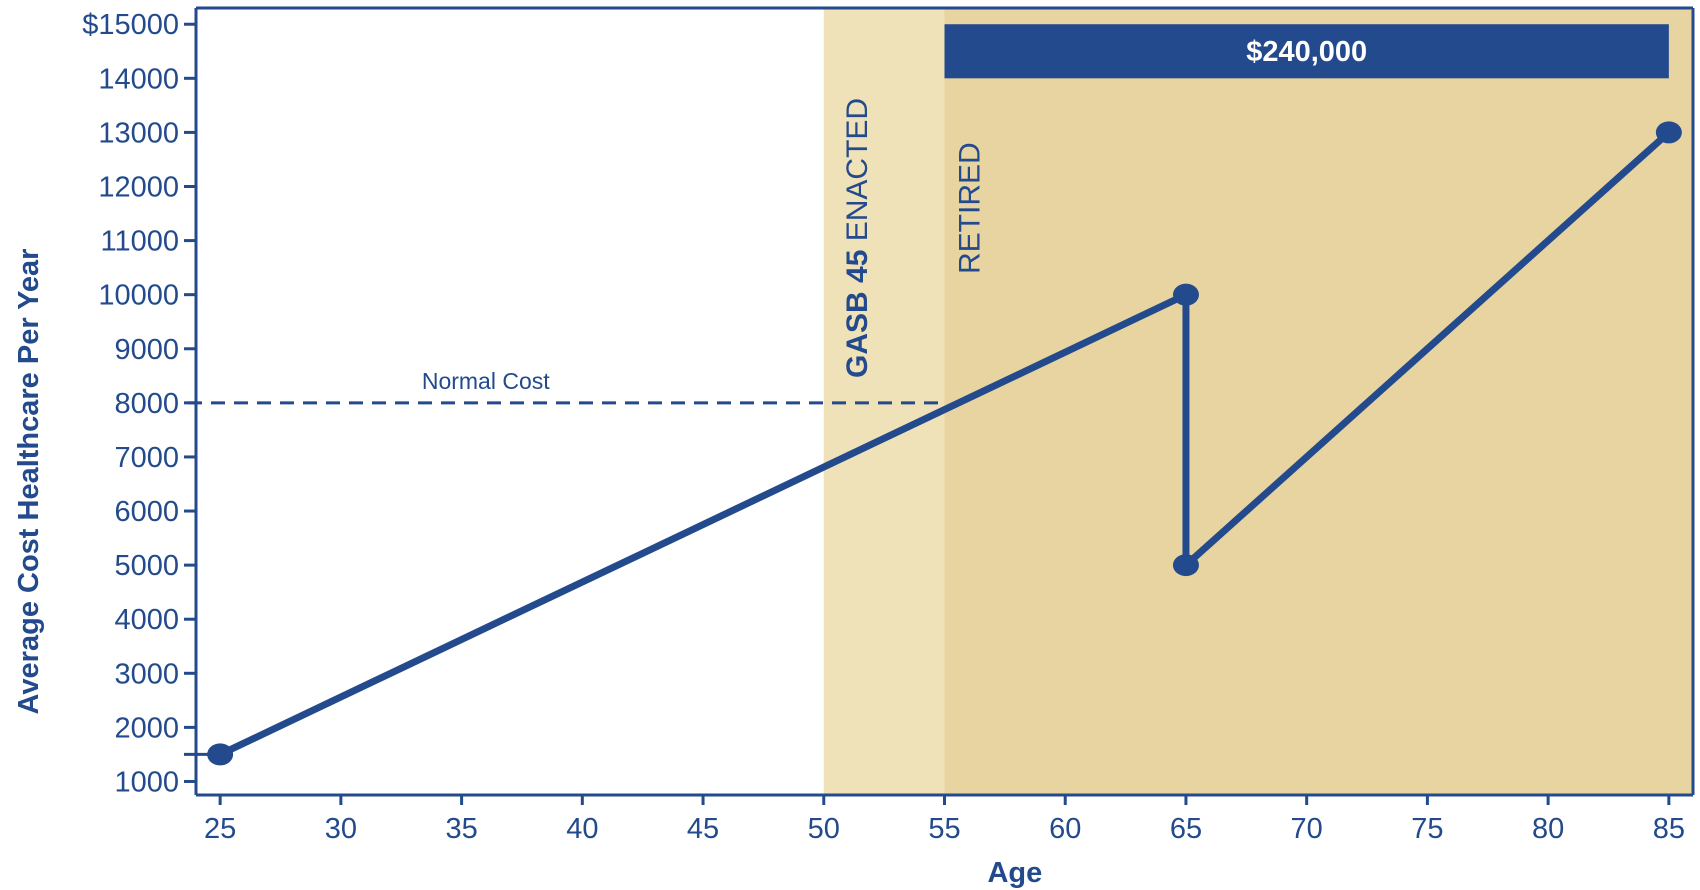 Image resolution: width=1700 pixels, height=890 pixels. I want to click on y-tick-label-6000: 6000, so click(146, 512).